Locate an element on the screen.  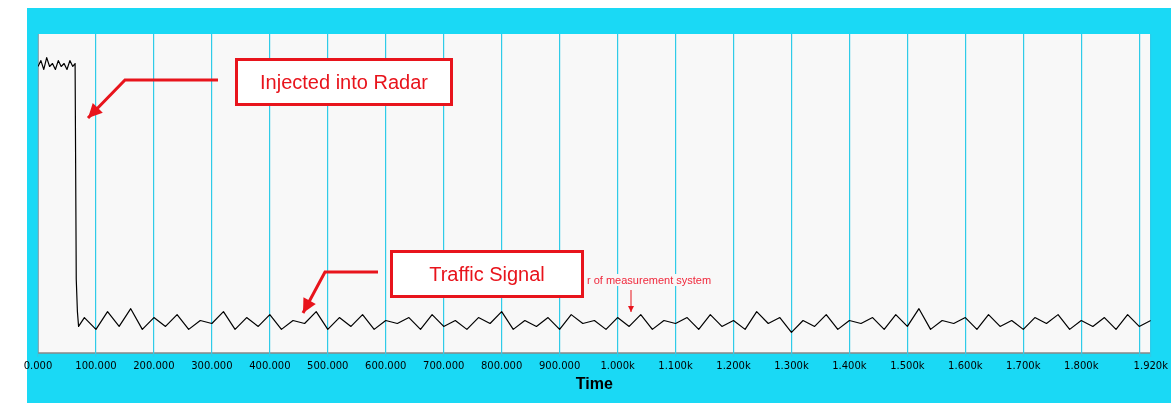
x-tick-label: 100.000 is located at coordinates (96, 365).